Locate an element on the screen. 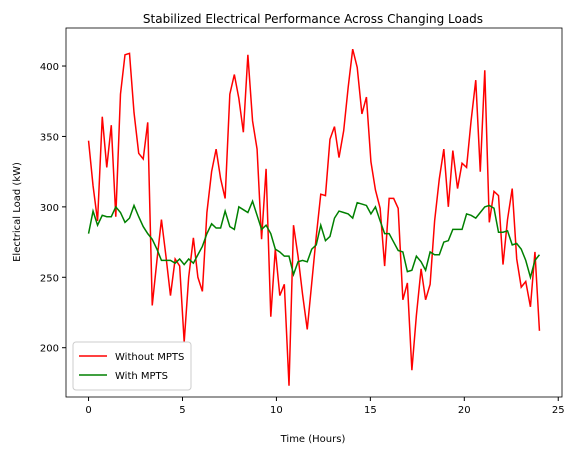 The image size is (576, 459). legend-label: With MPTS is located at coordinates (141, 376).